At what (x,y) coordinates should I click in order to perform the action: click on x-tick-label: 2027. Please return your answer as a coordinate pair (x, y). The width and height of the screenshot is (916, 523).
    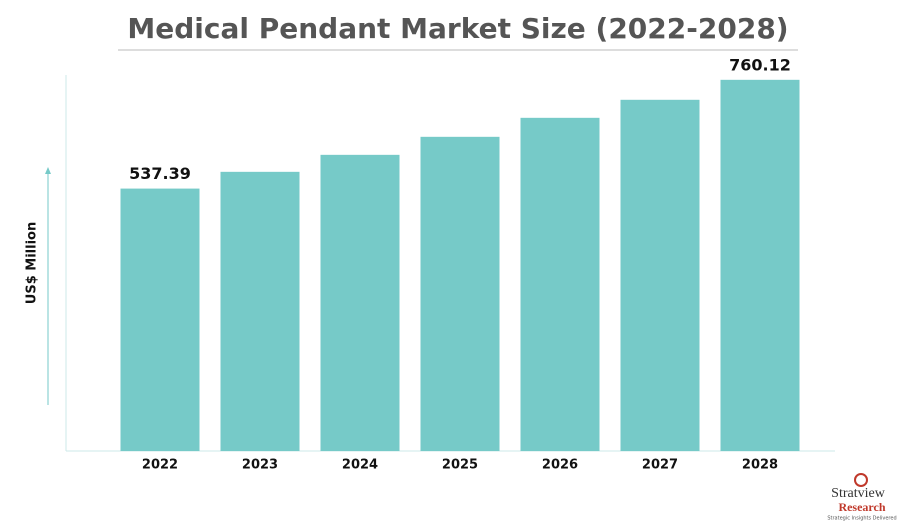
    Looking at the image, I should click on (660, 465).